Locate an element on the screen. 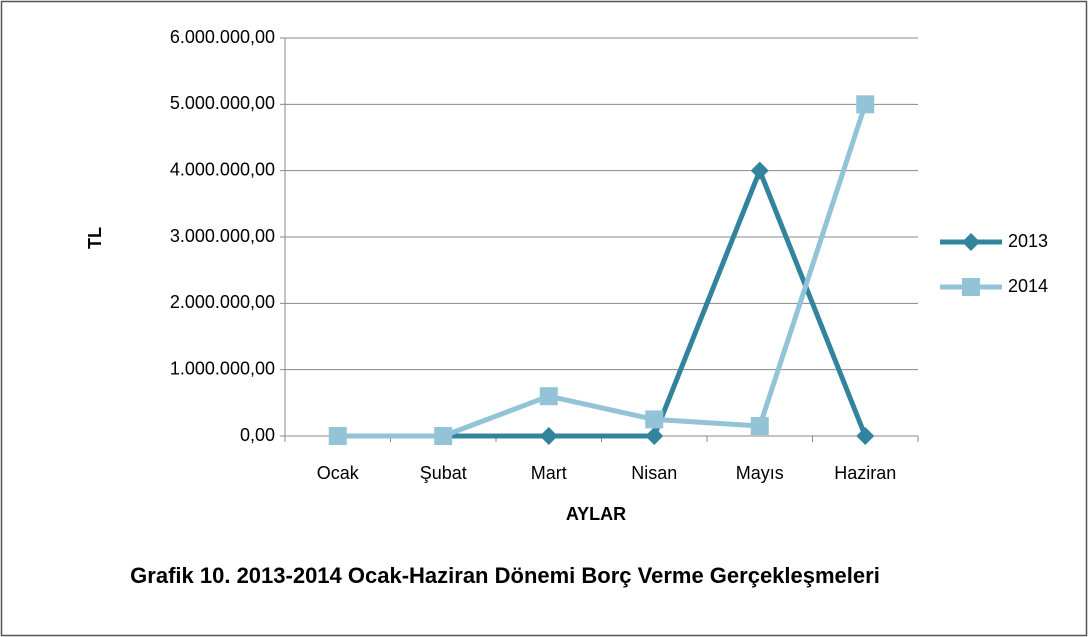  y-tick-label: 5.000.000,00 is located at coordinates (222, 103).